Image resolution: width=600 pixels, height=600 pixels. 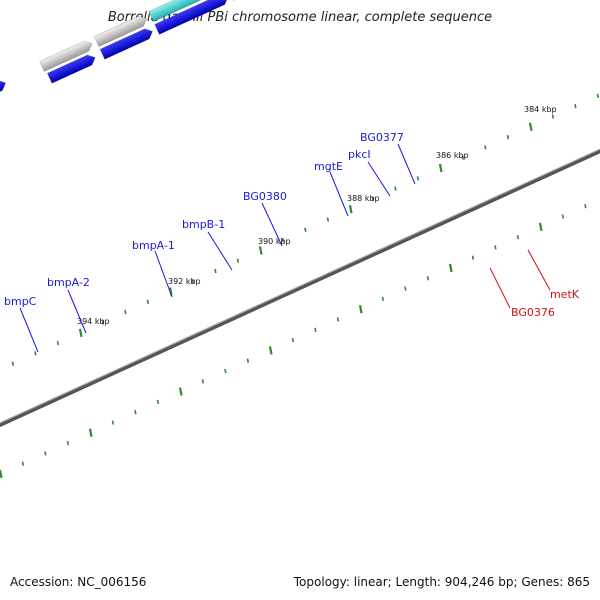 I want to click on gene-label-mgtE: mgtE, so click(x=328, y=166).